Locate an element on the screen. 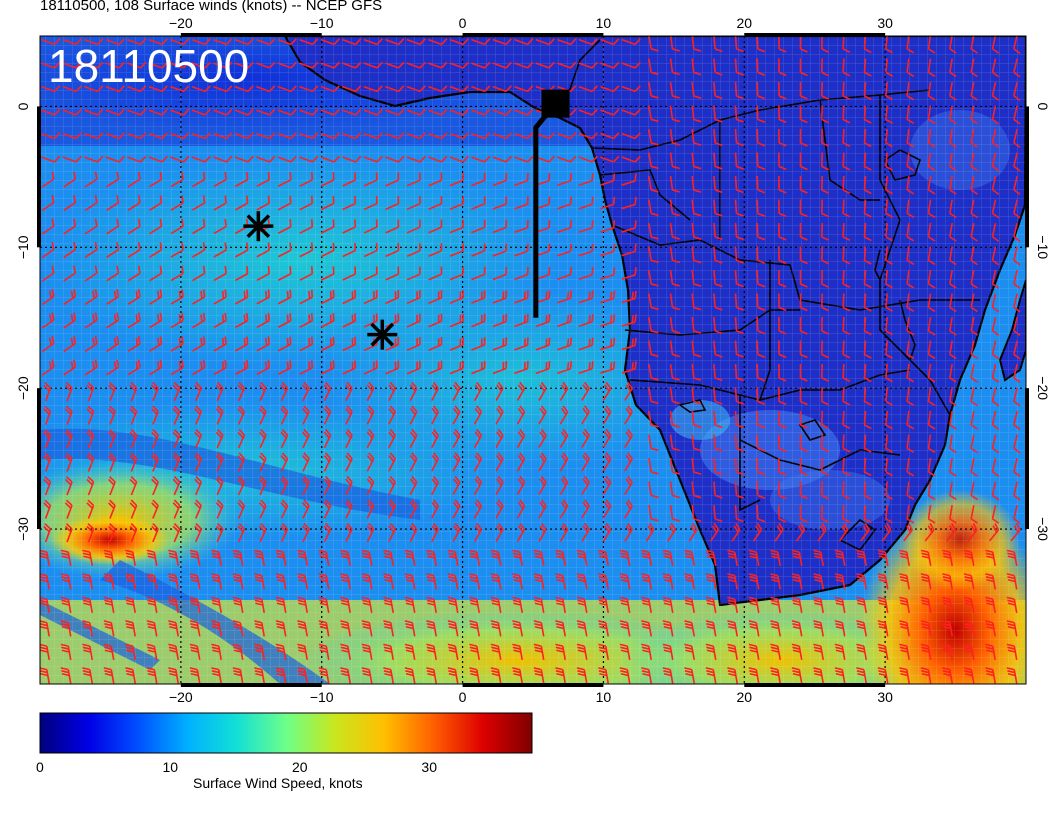  lon-tick-label-bottom: 0 is located at coordinates (463, 697).